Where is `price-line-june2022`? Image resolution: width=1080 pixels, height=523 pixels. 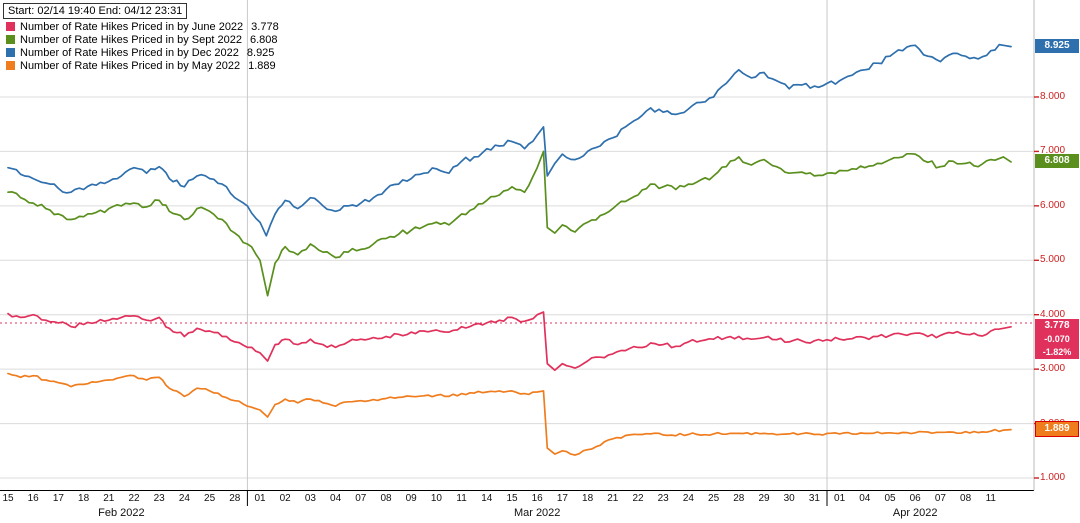
price-line-june2022 is located at coordinates (509, 341).